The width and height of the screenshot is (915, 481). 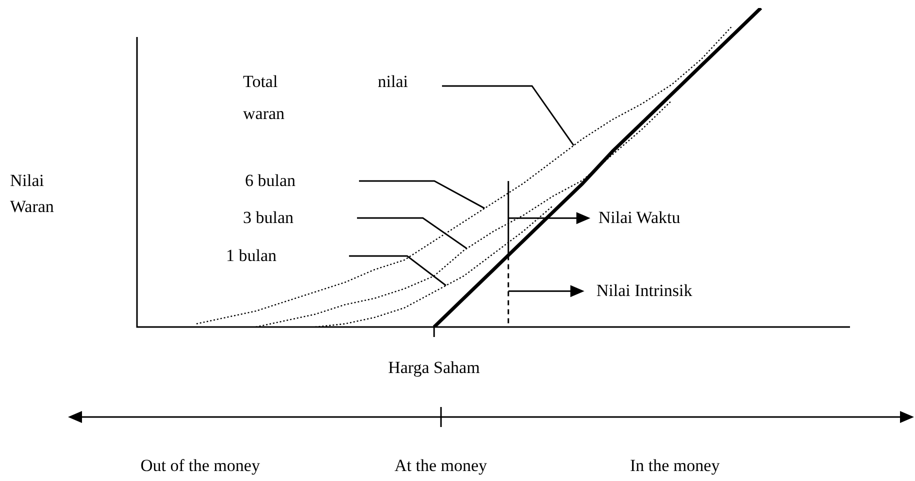 I want to click on text: Out of the money, so click(x=200, y=466).